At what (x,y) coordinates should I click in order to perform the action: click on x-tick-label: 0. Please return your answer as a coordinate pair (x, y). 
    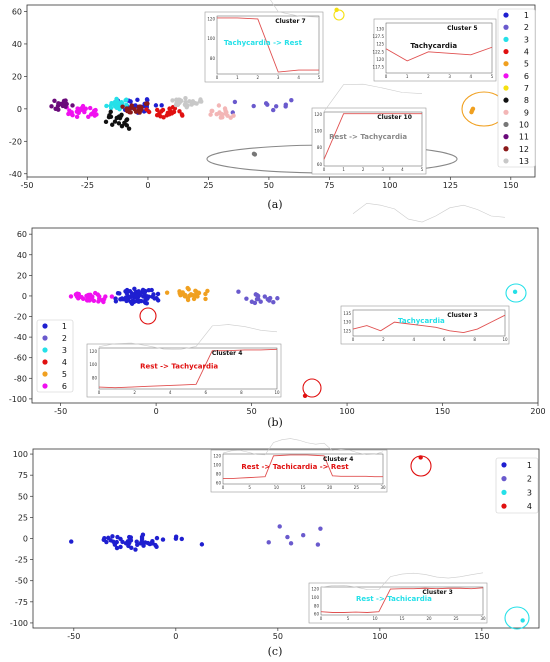
    Looking at the image, I should click on (156, 411).